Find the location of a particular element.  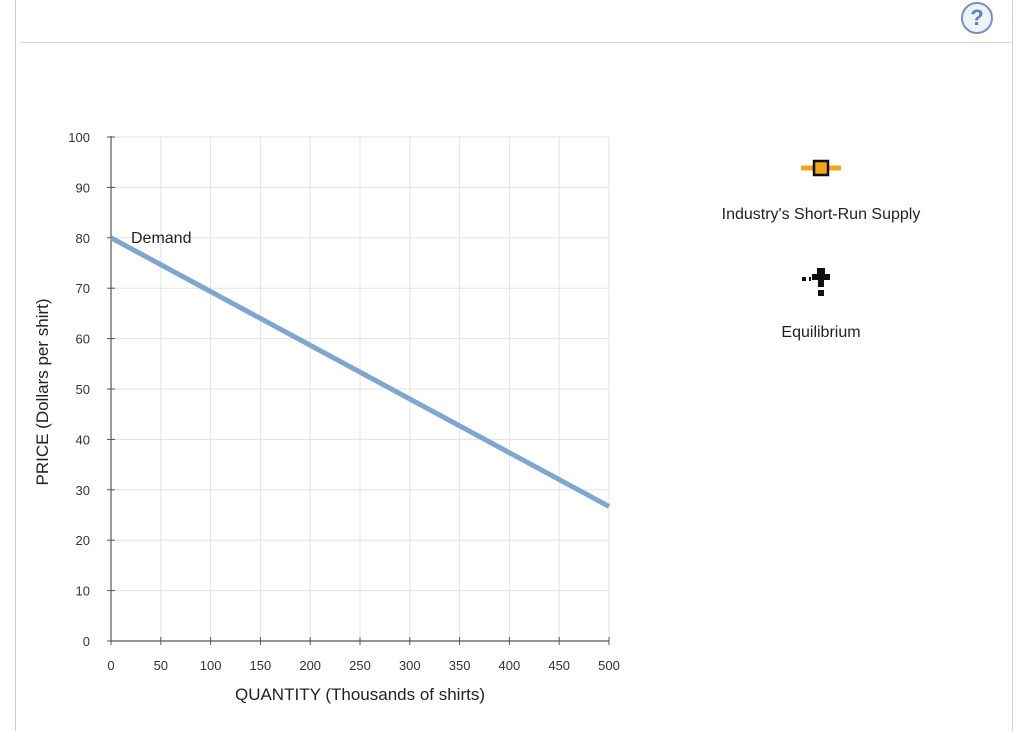

y-tick-label: 40 is located at coordinates (83, 439).